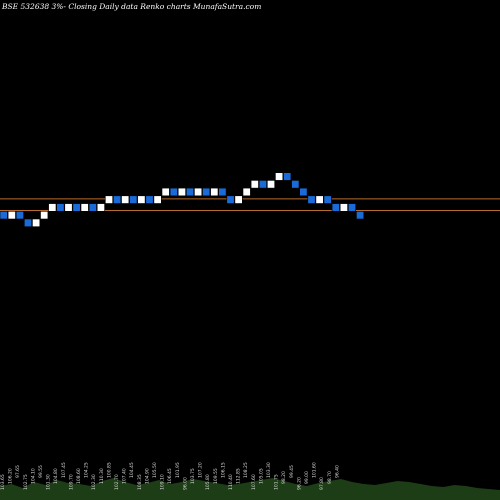  What do you see at coordinates (208, 482) in the screenshot?
I see `volume-label-27: 105.80` at bounding box center [208, 482].